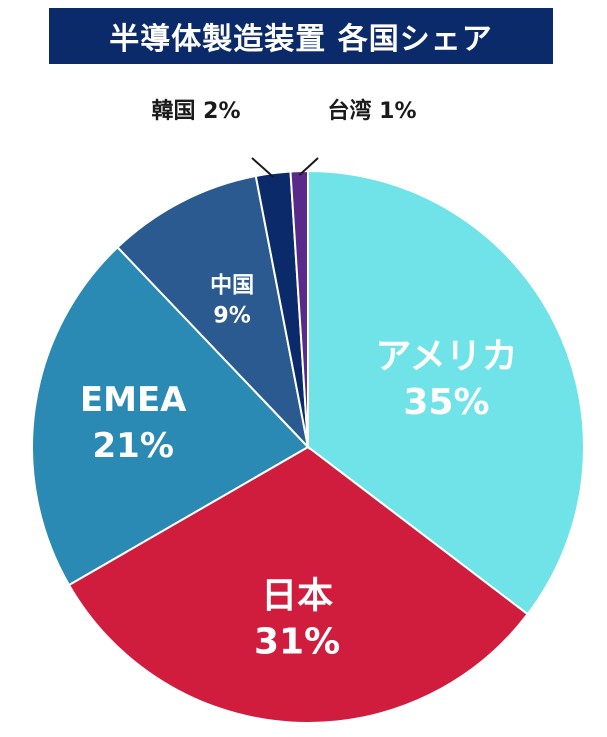 The image size is (607, 737). I want to click on slice-value-1: 31%, so click(297, 641).